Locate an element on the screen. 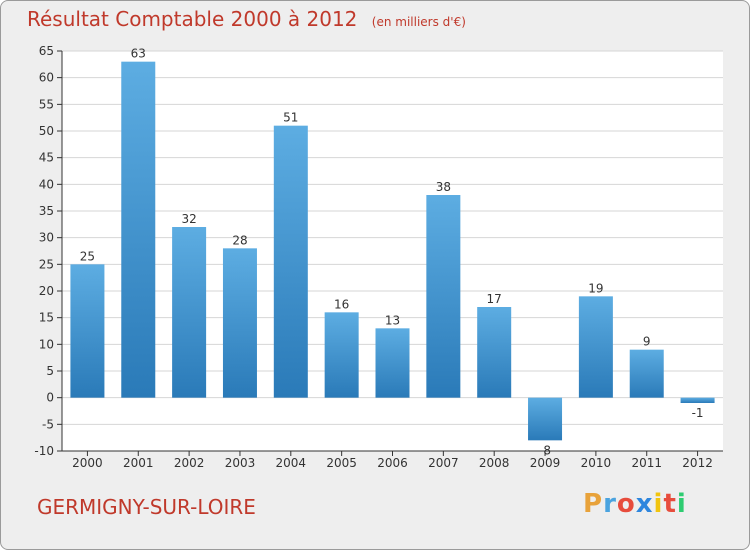 This screenshot has height=550, width=750. data-label: 16 is located at coordinates (341, 304).